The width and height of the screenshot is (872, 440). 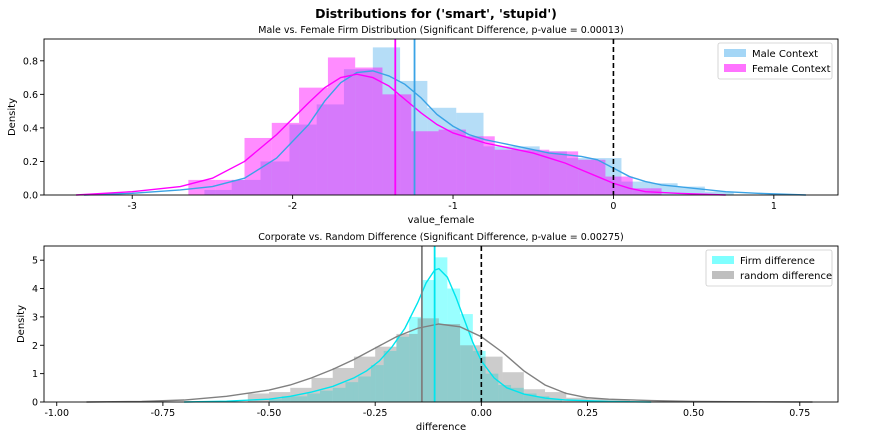 I want to click on bottom-y-tick-label: 2, so click(x=35, y=346).